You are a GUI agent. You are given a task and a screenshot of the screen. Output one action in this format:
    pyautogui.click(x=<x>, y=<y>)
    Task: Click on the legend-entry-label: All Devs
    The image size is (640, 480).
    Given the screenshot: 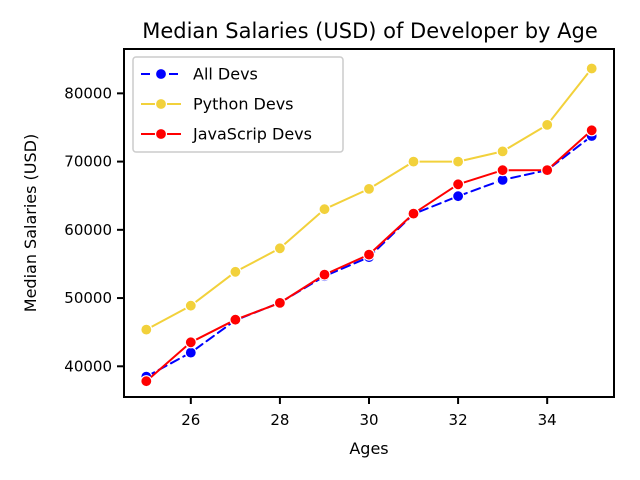 What is the action you would take?
    pyautogui.click(x=225, y=74)
    